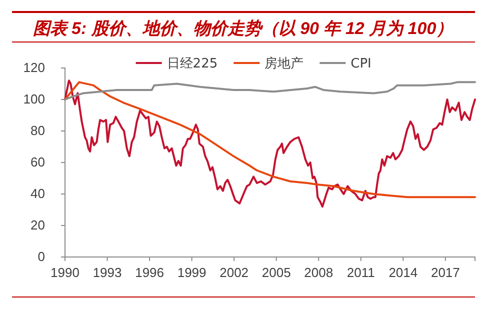 This screenshot has height=329, width=490. Describe the element at coordinates (276, 272) in the screenshot. I see `x-tick-label: 2005` at that location.